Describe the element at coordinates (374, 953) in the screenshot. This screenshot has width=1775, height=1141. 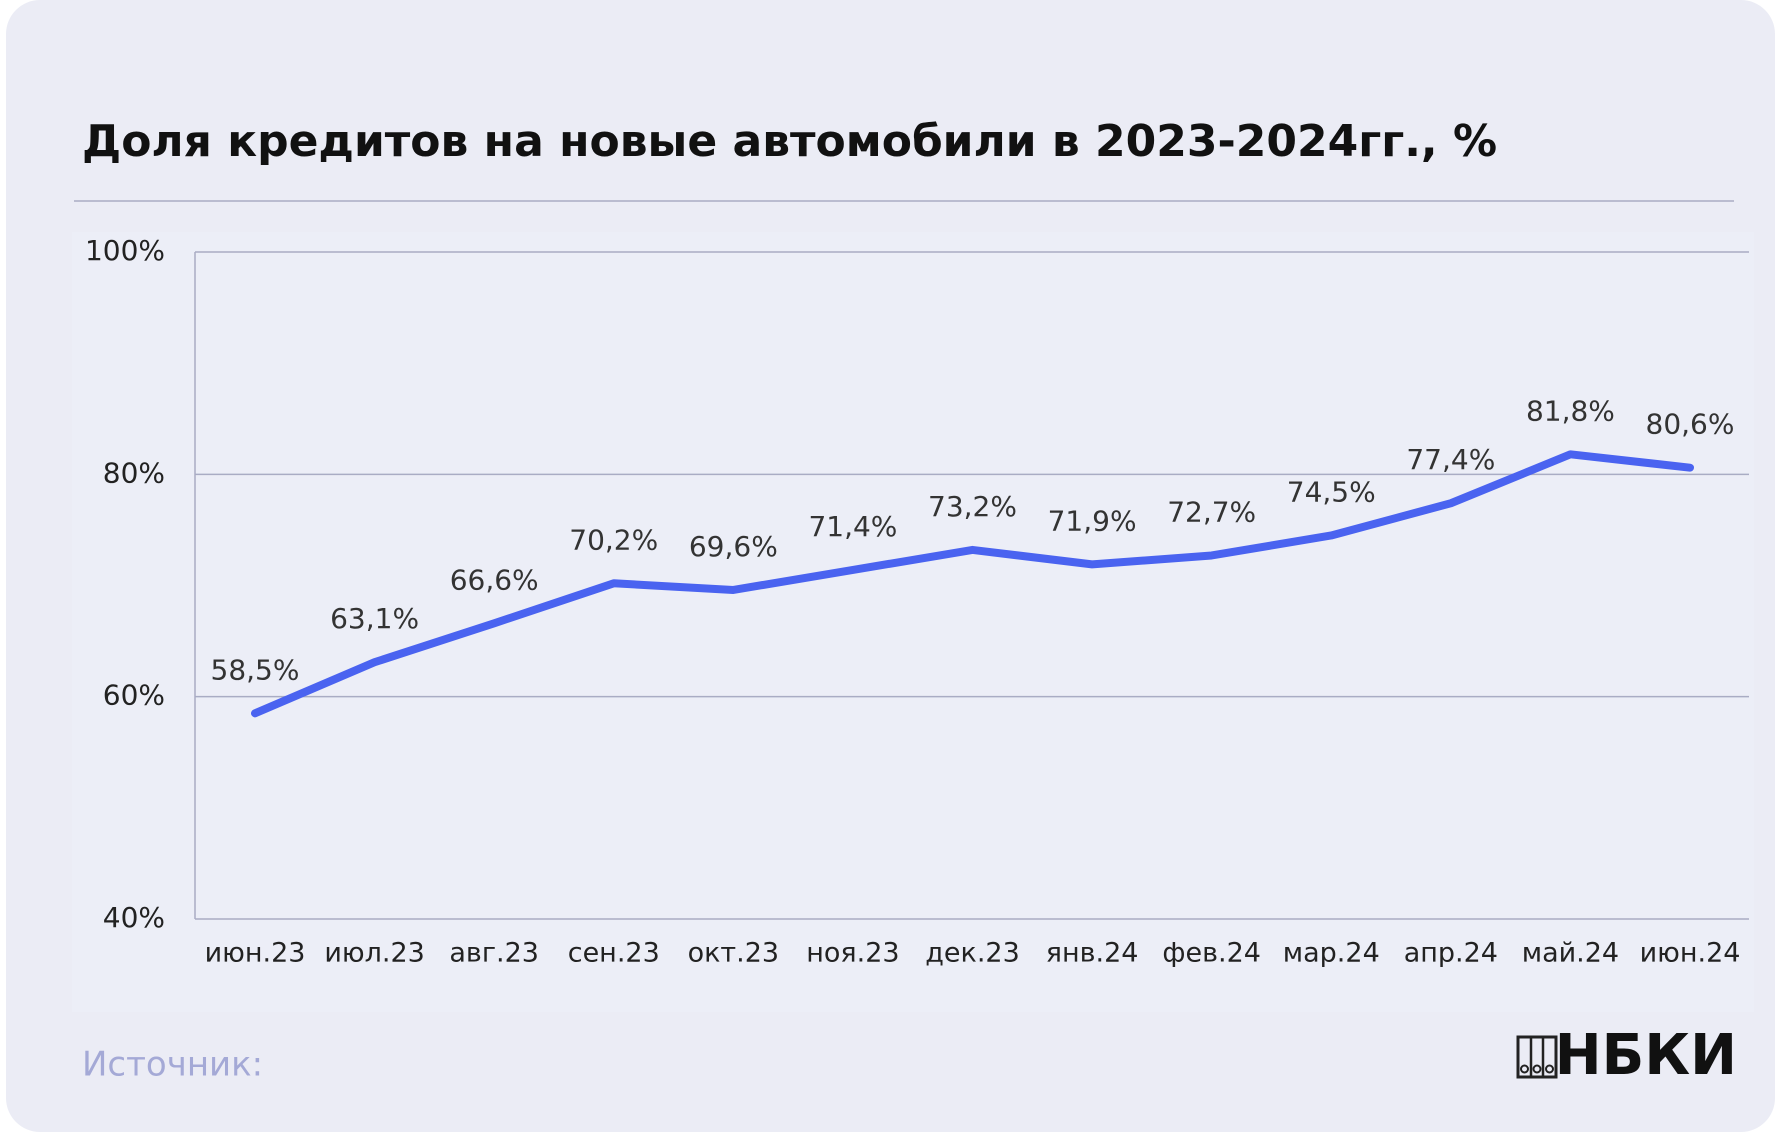
I see `x-tick-label: июл.23` at that location.